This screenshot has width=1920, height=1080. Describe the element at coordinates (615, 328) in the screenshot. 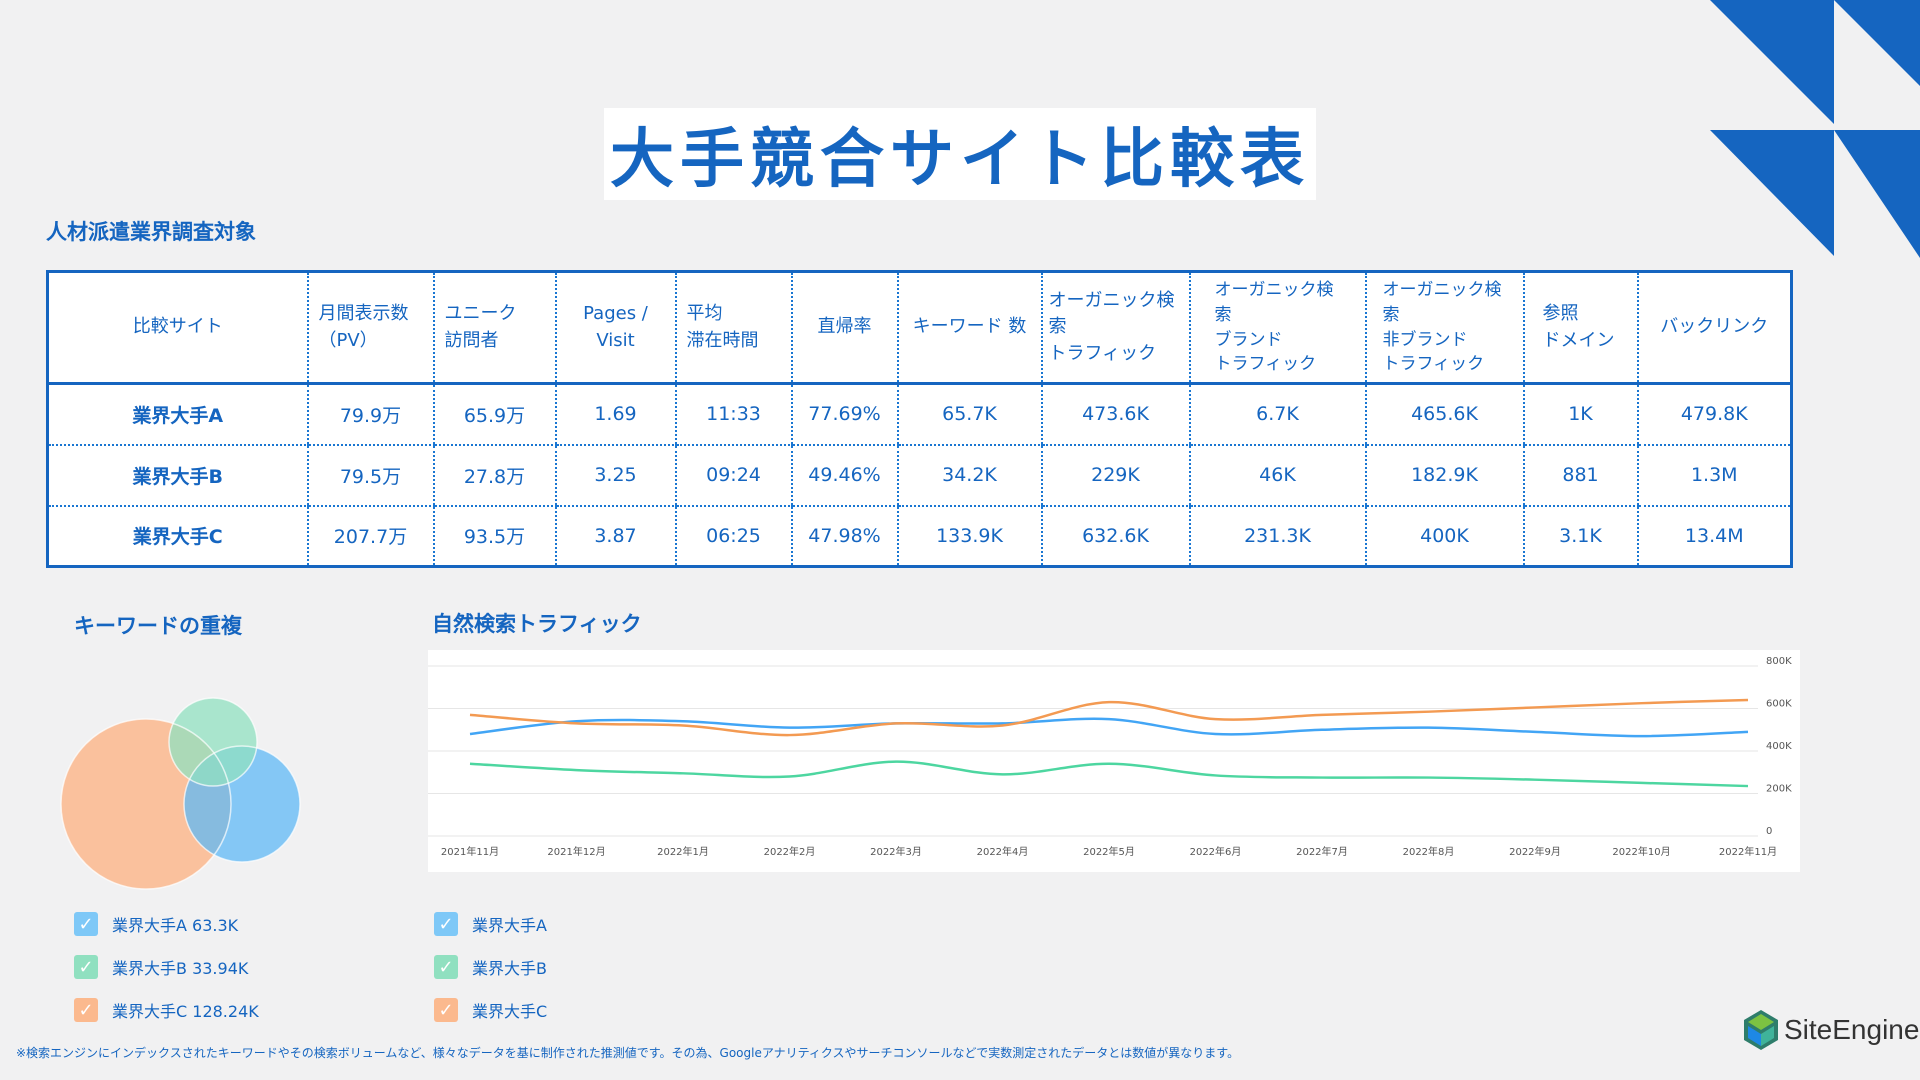

I see `table-header: Pages / Visit` at that location.